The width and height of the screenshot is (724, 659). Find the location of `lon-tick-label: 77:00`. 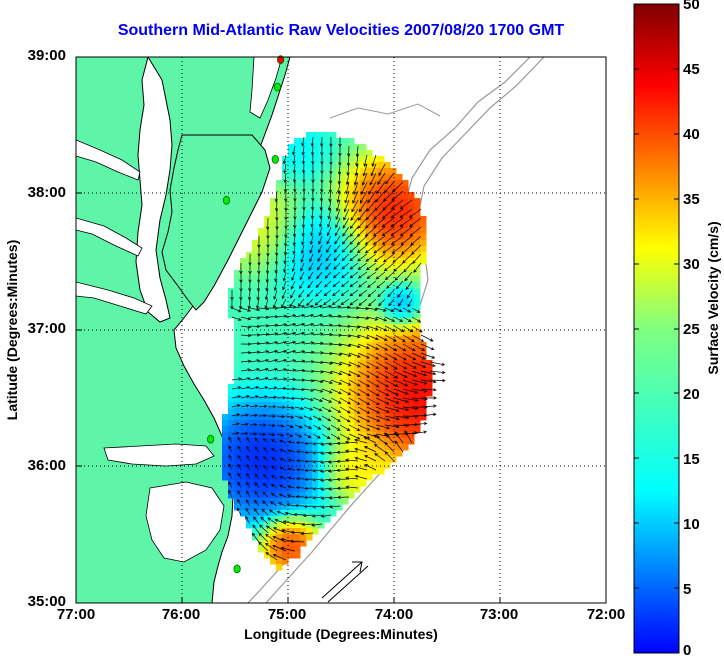

lon-tick-label: 77:00 is located at coordinates (76, 614).